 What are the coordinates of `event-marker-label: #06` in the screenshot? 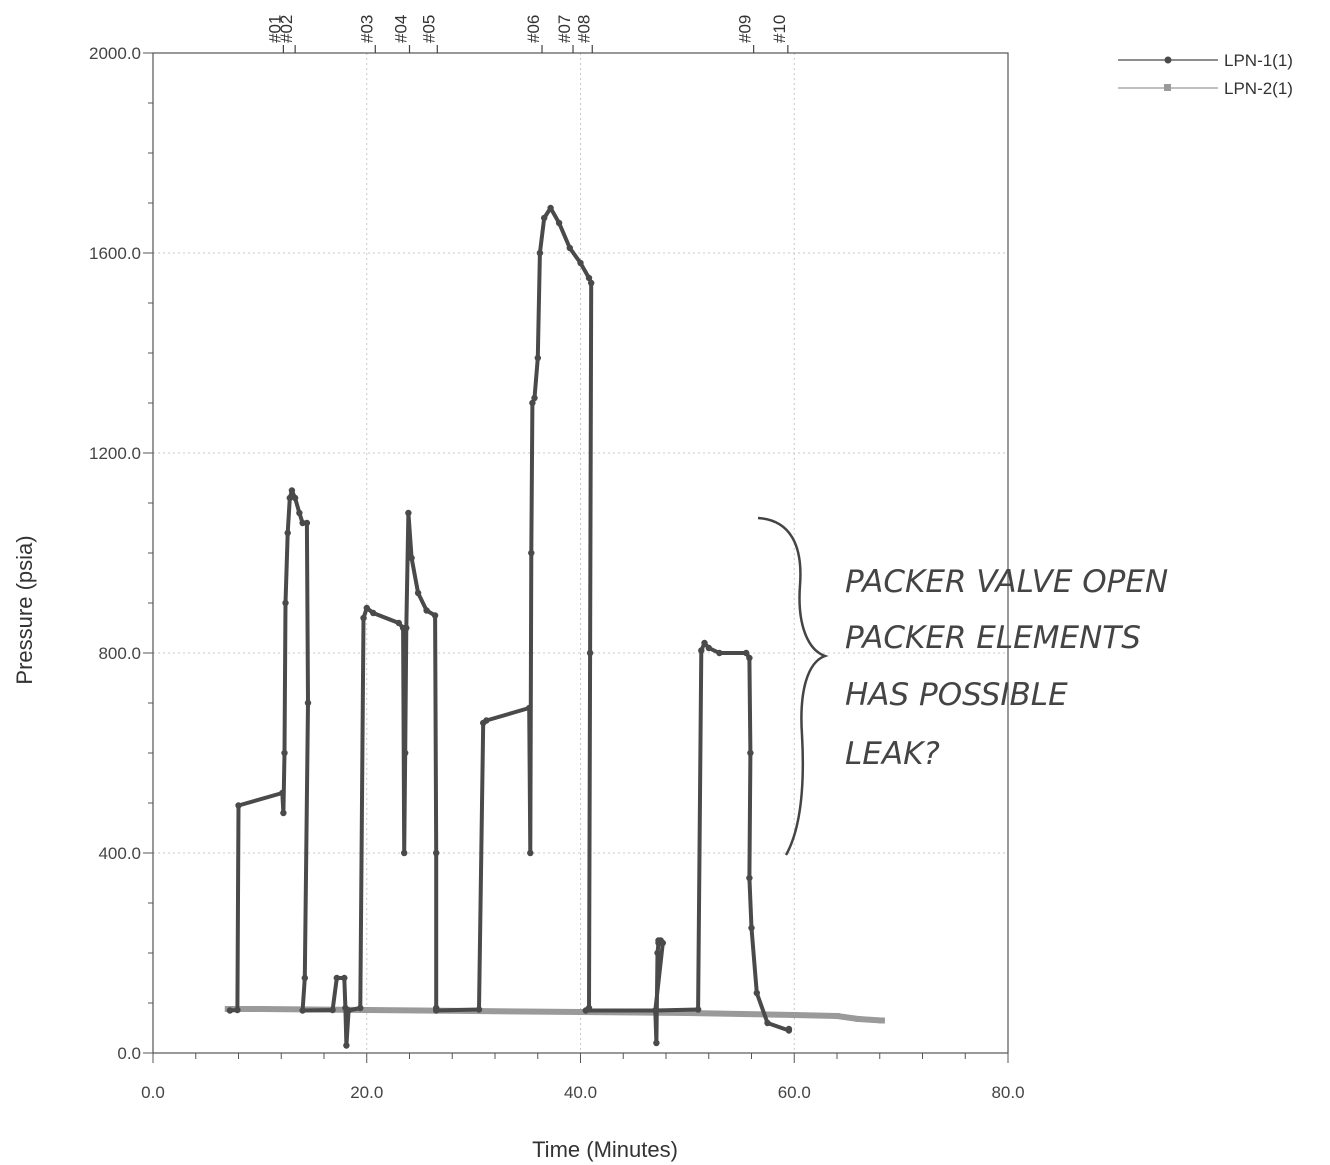 It's located at (533, 29).